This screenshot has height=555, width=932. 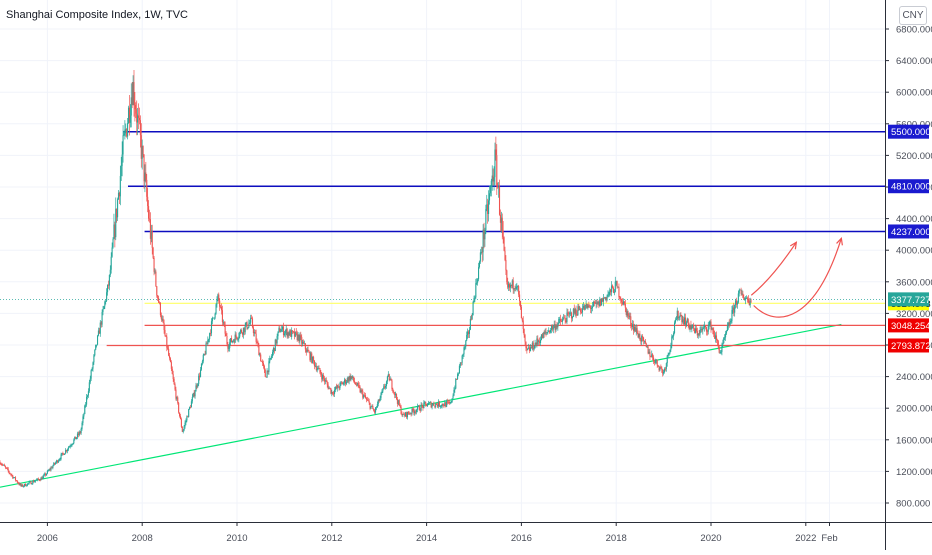 I want to click on level-price-tag-bg, so click(x=908, y=186).